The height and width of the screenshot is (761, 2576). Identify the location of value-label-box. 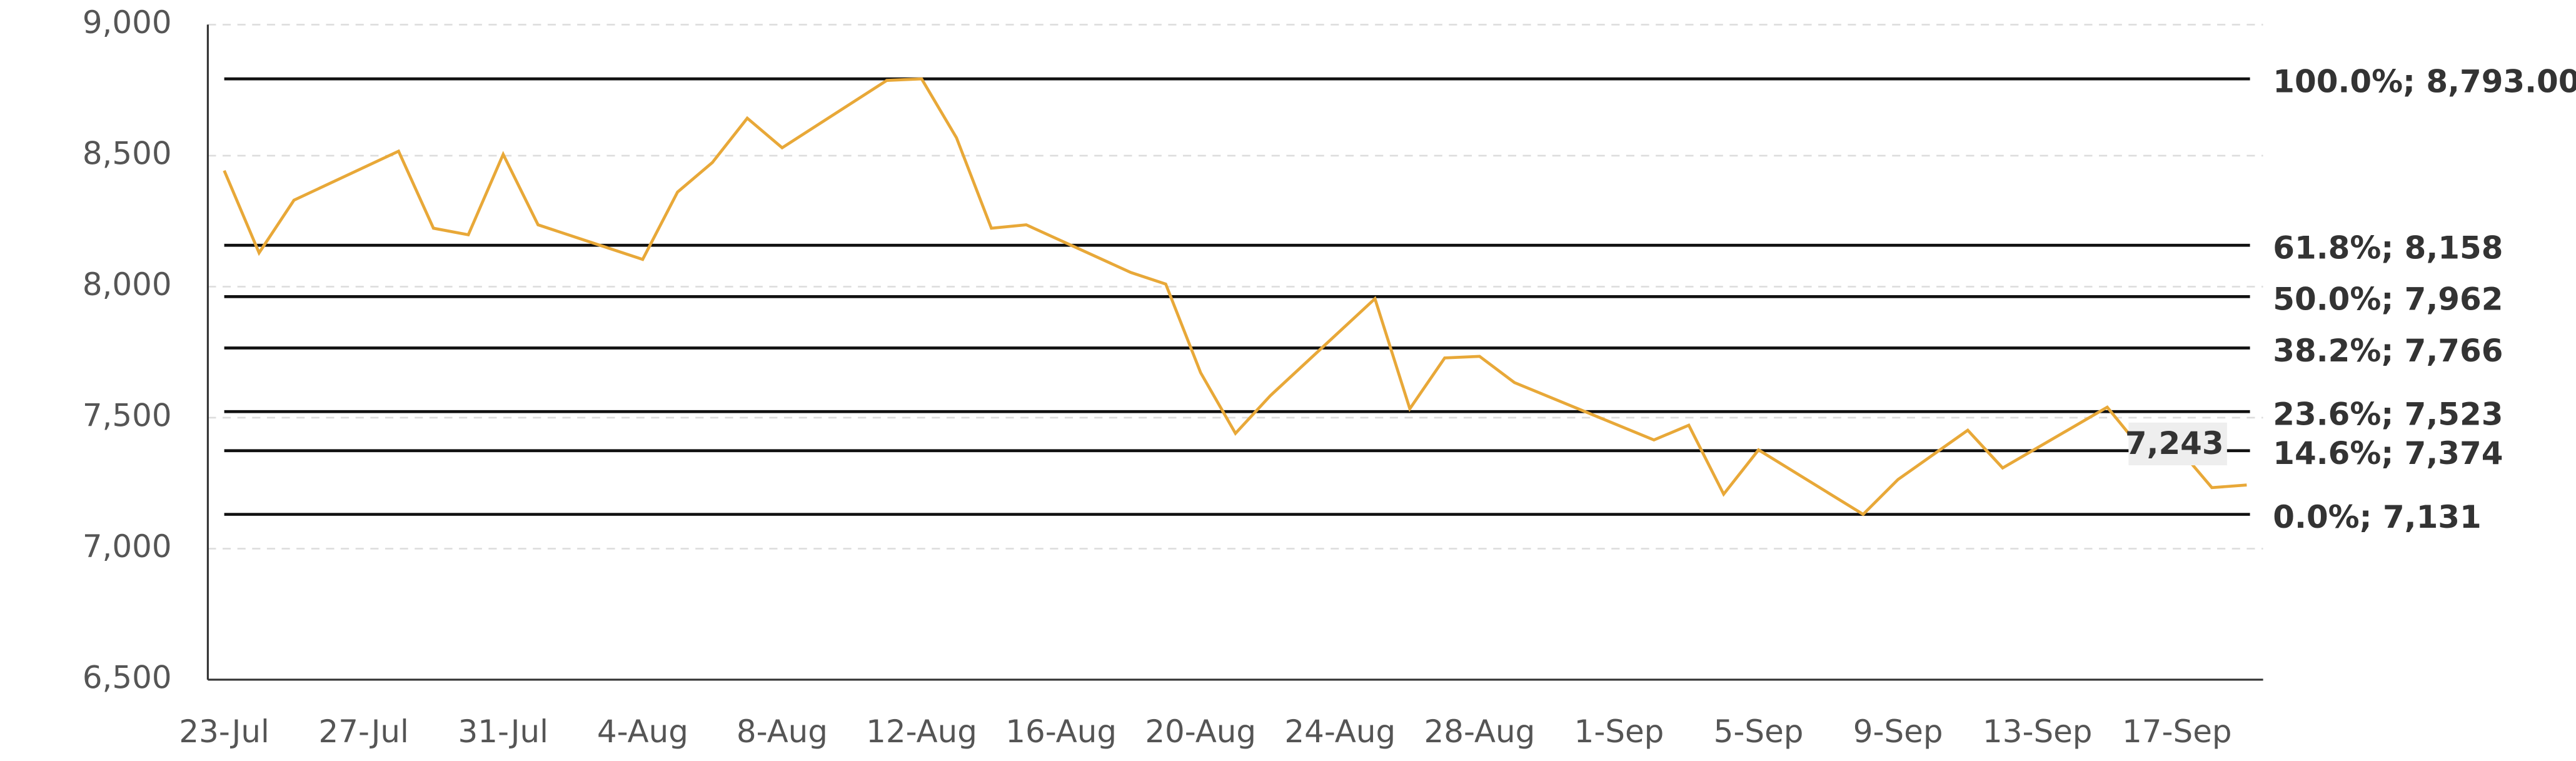
(2177, 444).